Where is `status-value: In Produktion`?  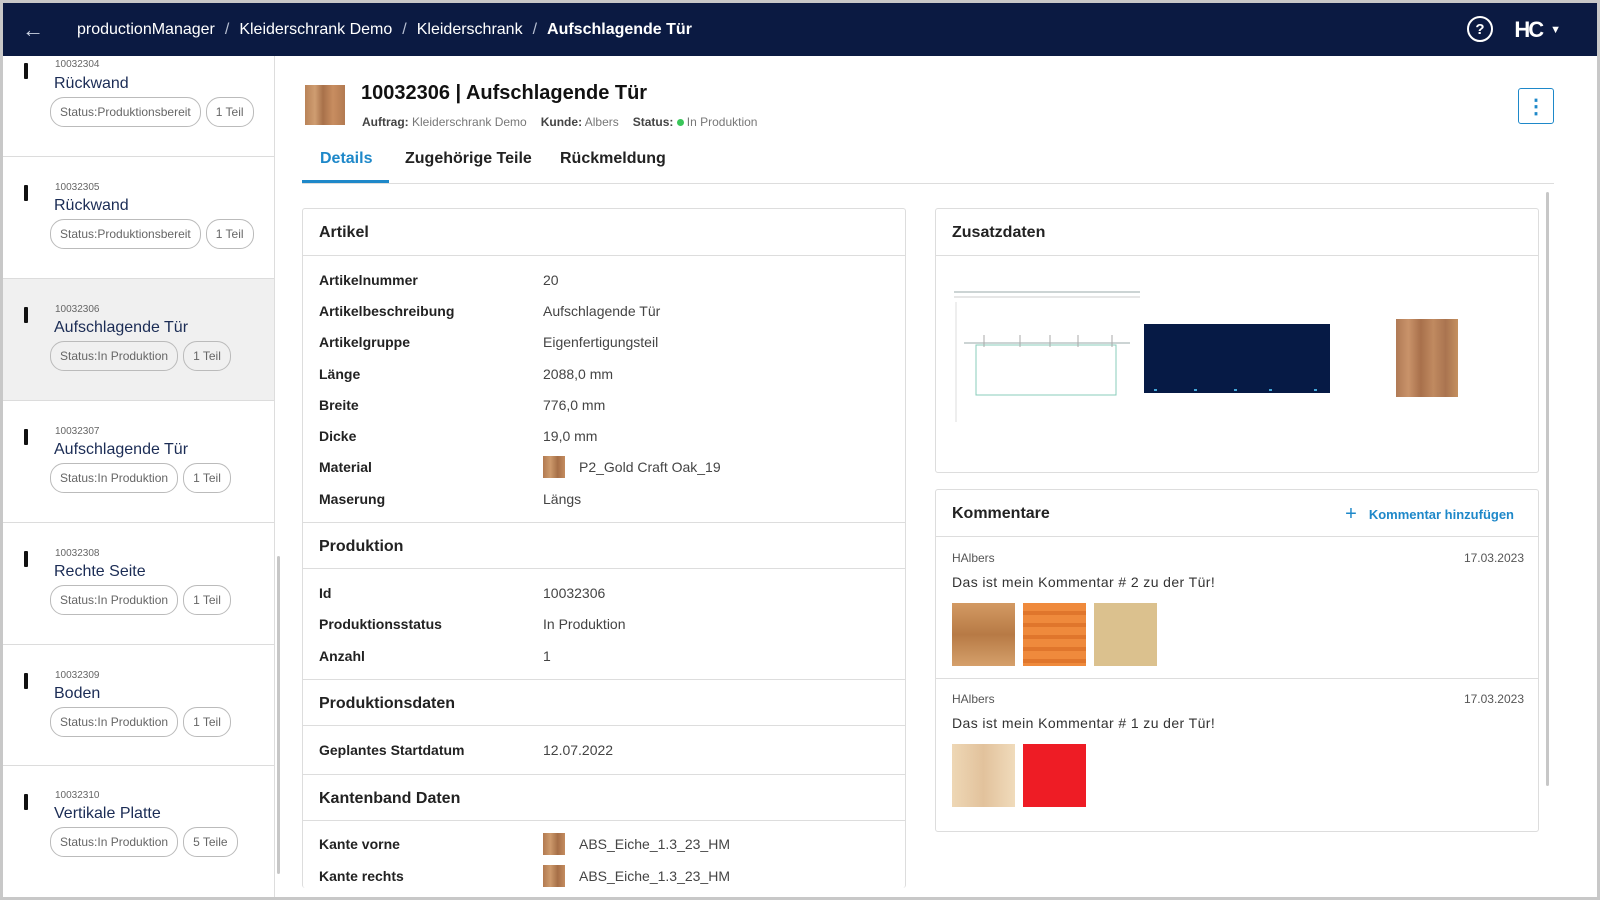 status-value: In Produktion is located at coordinates (722, 122).